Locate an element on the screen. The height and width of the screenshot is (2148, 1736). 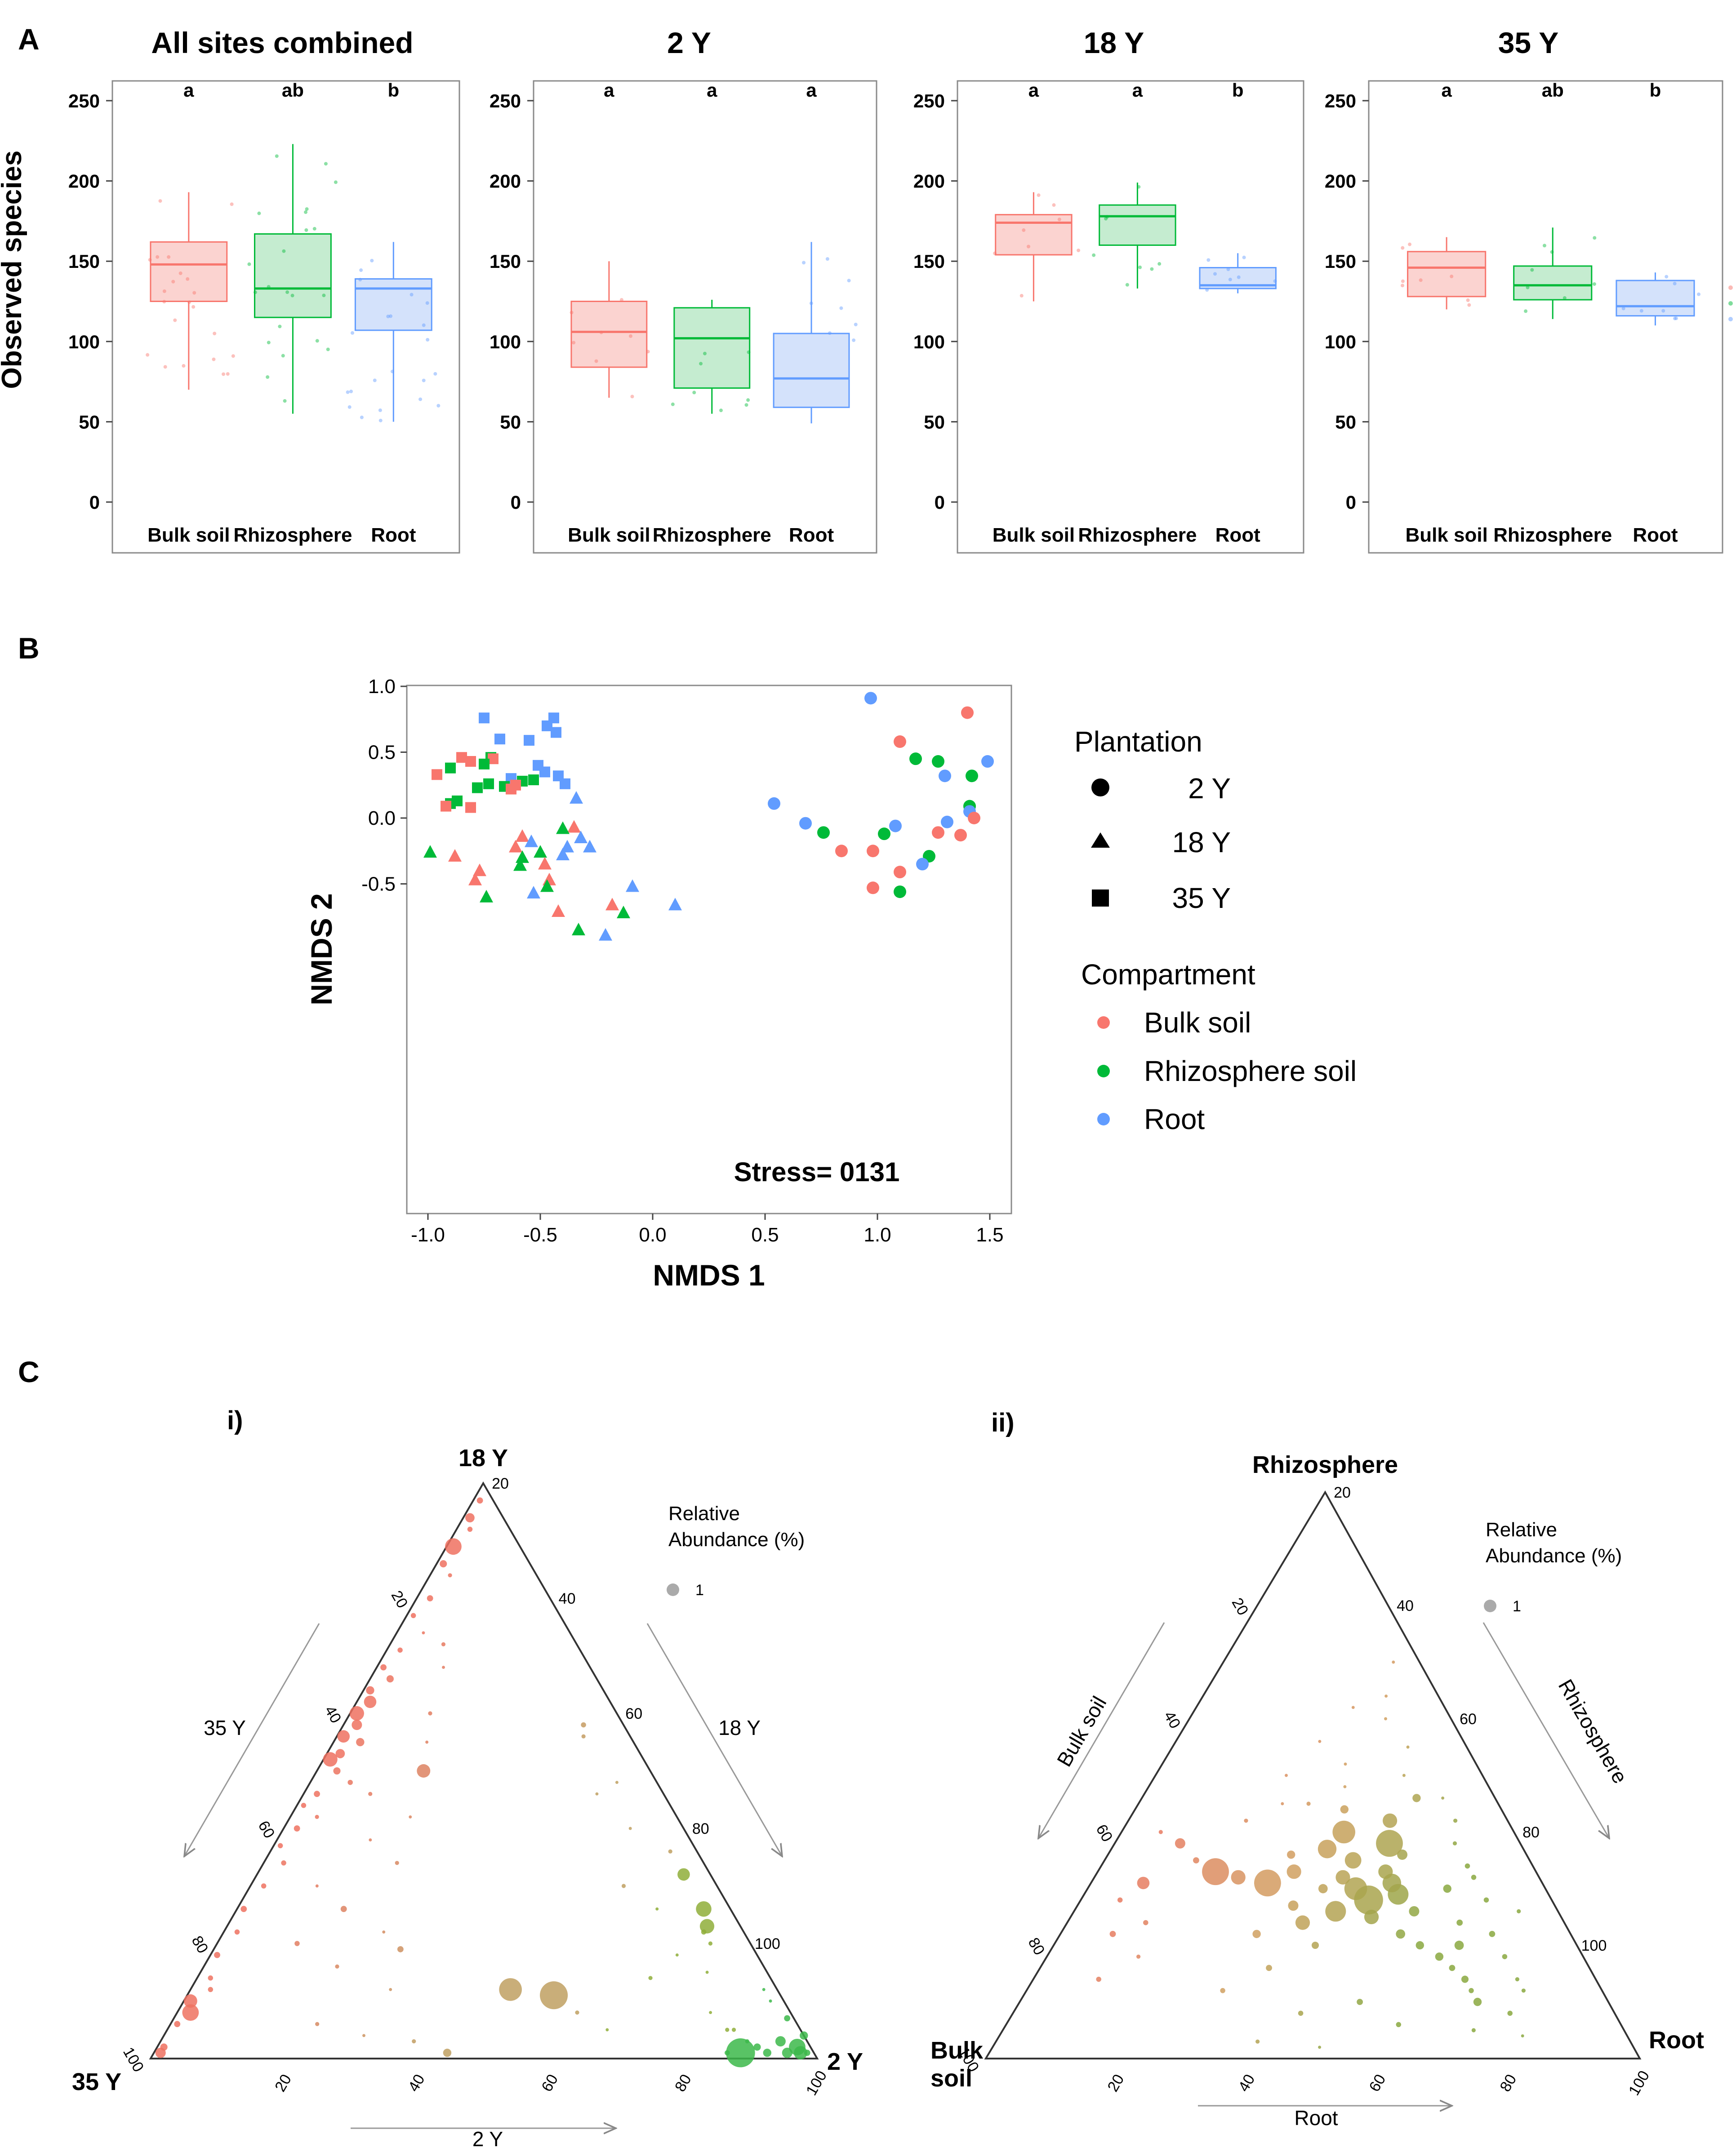
boxplot-title: 35 Y is located at coordinates (1528, 43).